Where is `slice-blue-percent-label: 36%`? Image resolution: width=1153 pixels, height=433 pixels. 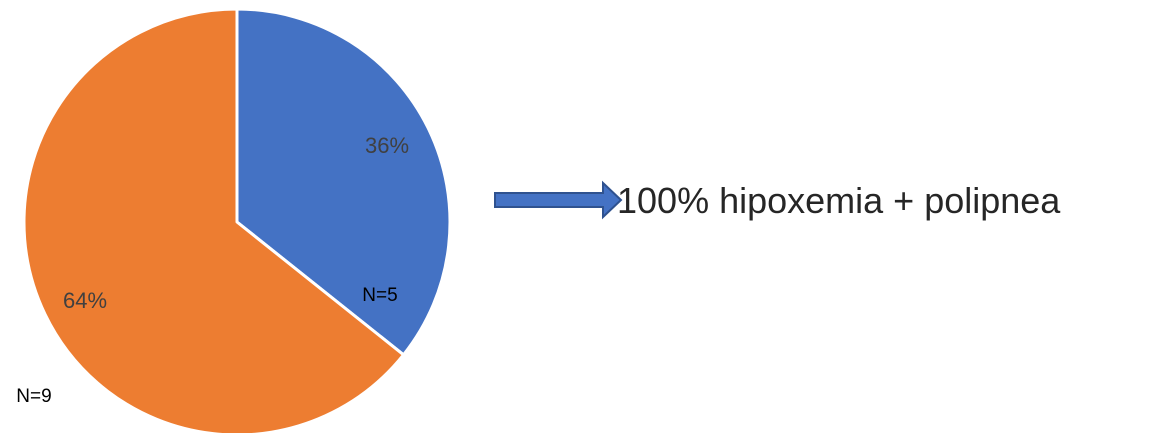
slice-blue-percent-label: 36% is located at coordinates (387, 145).